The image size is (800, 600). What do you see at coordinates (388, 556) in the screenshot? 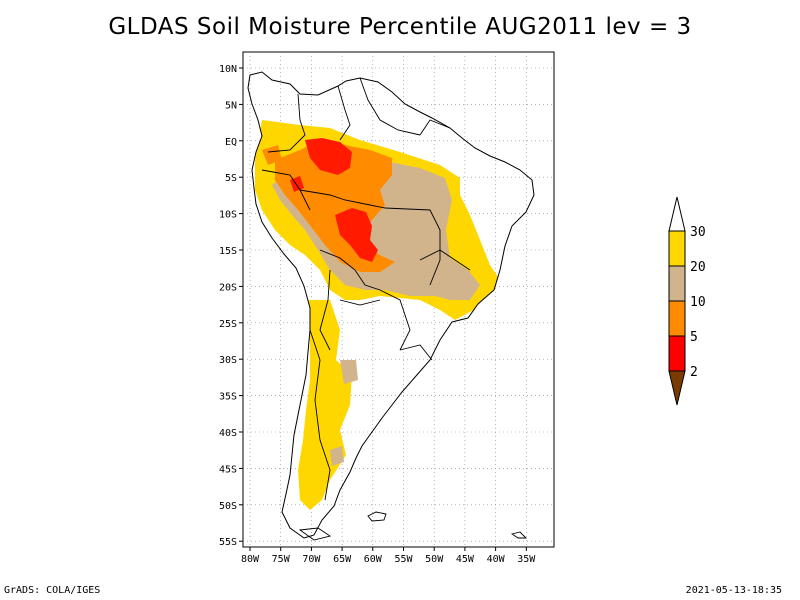
I see `longitude-axis: 80W 75W 70W 65W 60W 55W 50W 45W 40W 35W` at bounding box center [388, 556].